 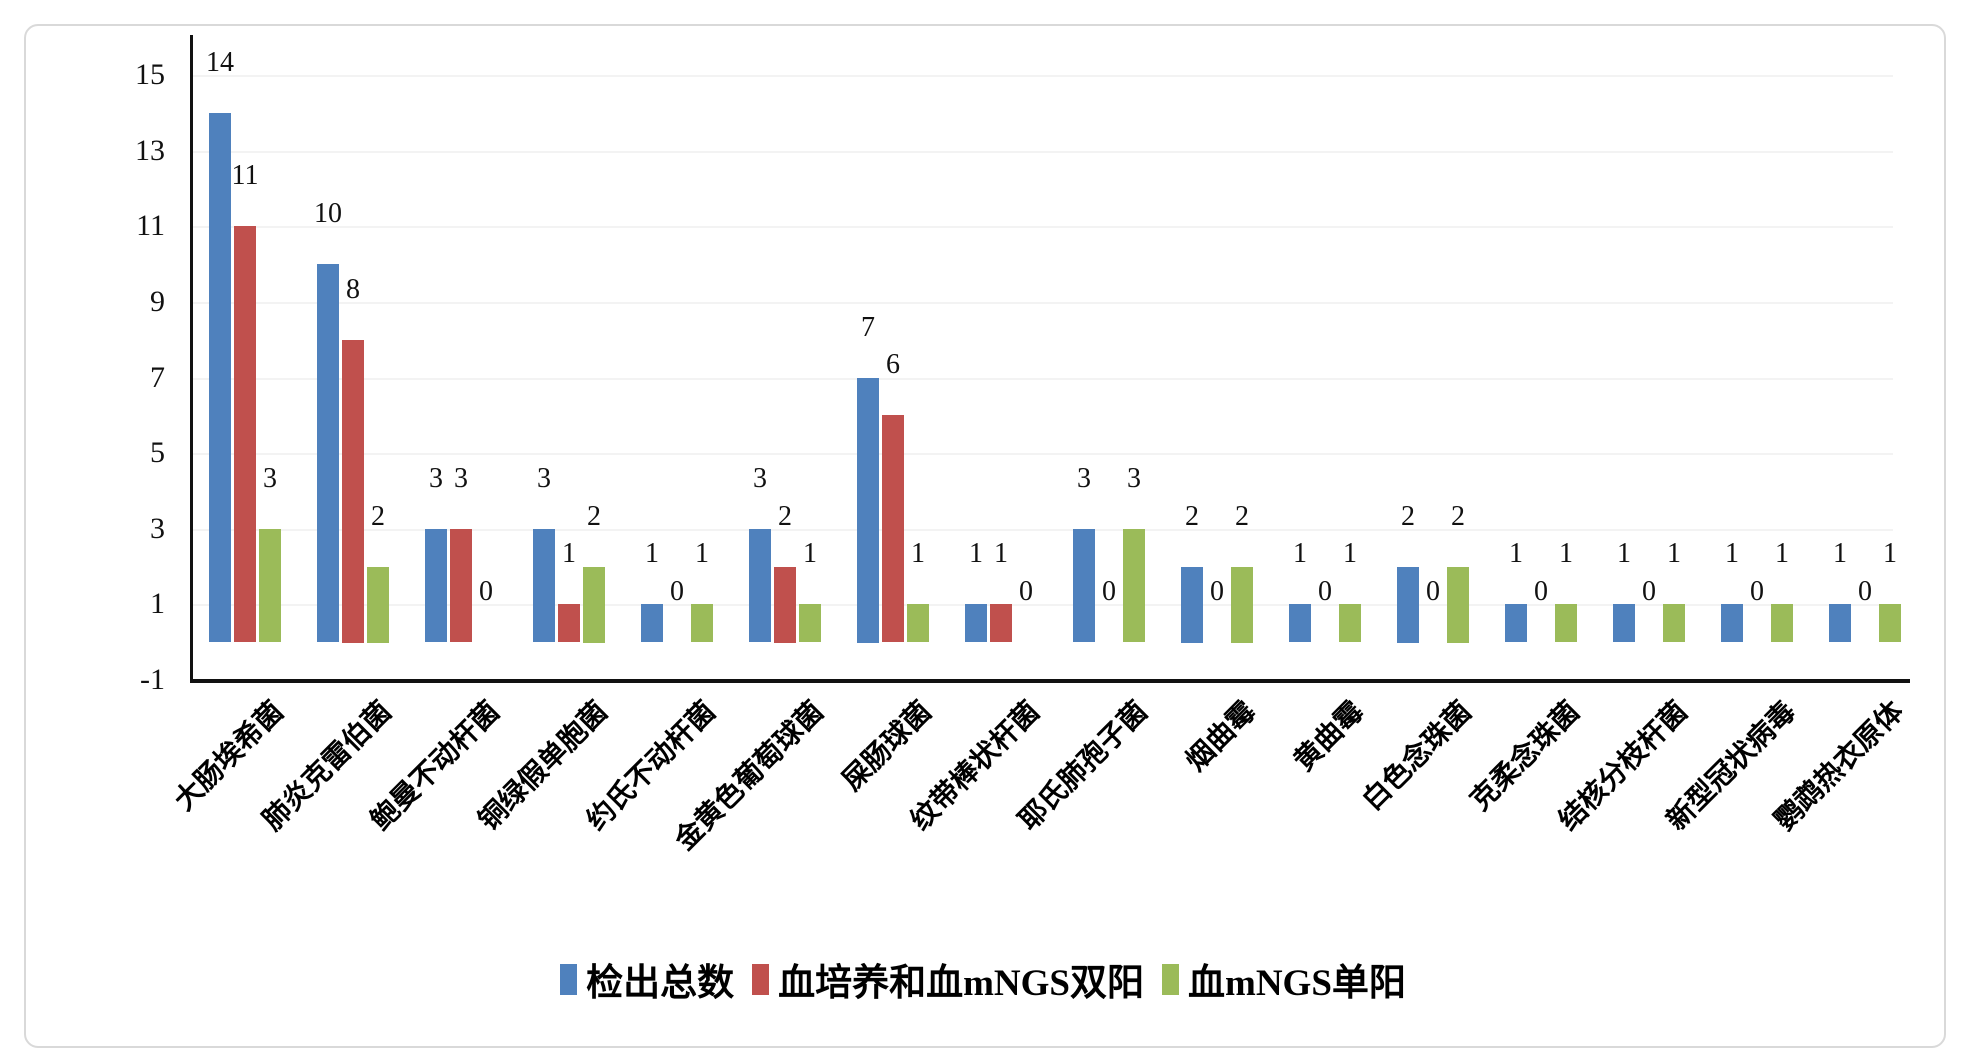 What do you see at coordinates (157, 377) in the screenshot?
I see `y-axis-tick-label: 7` at bounding box center [157, 377].